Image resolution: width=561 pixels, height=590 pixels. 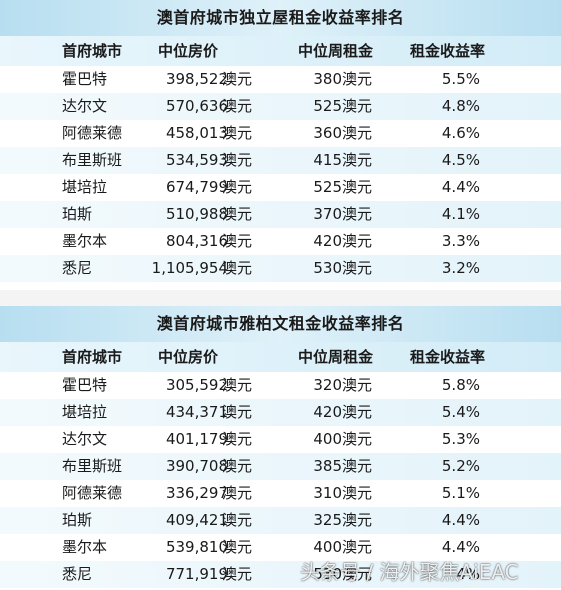 I want to click on cell-price: 771,919, so click(x=196, y=574).